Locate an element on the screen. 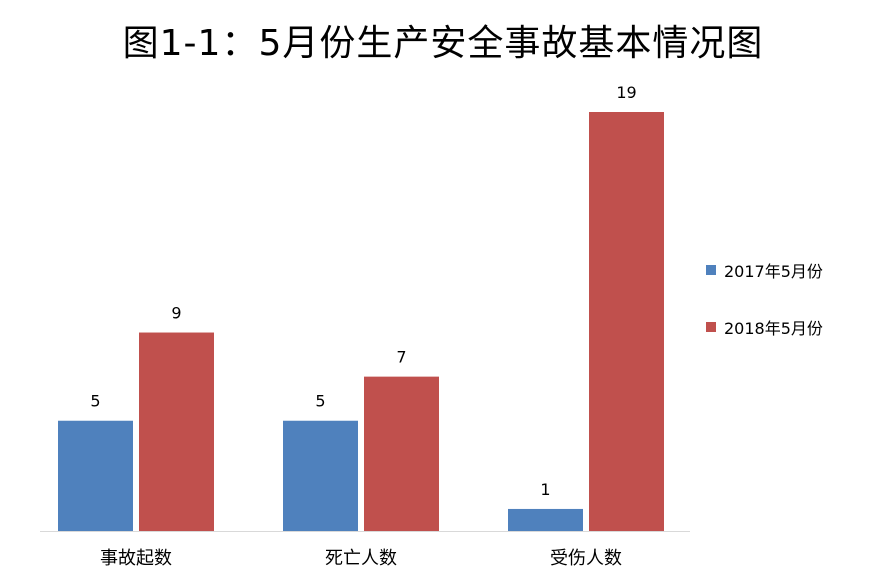  data-label: 9 is located at coordinates (176, 313).